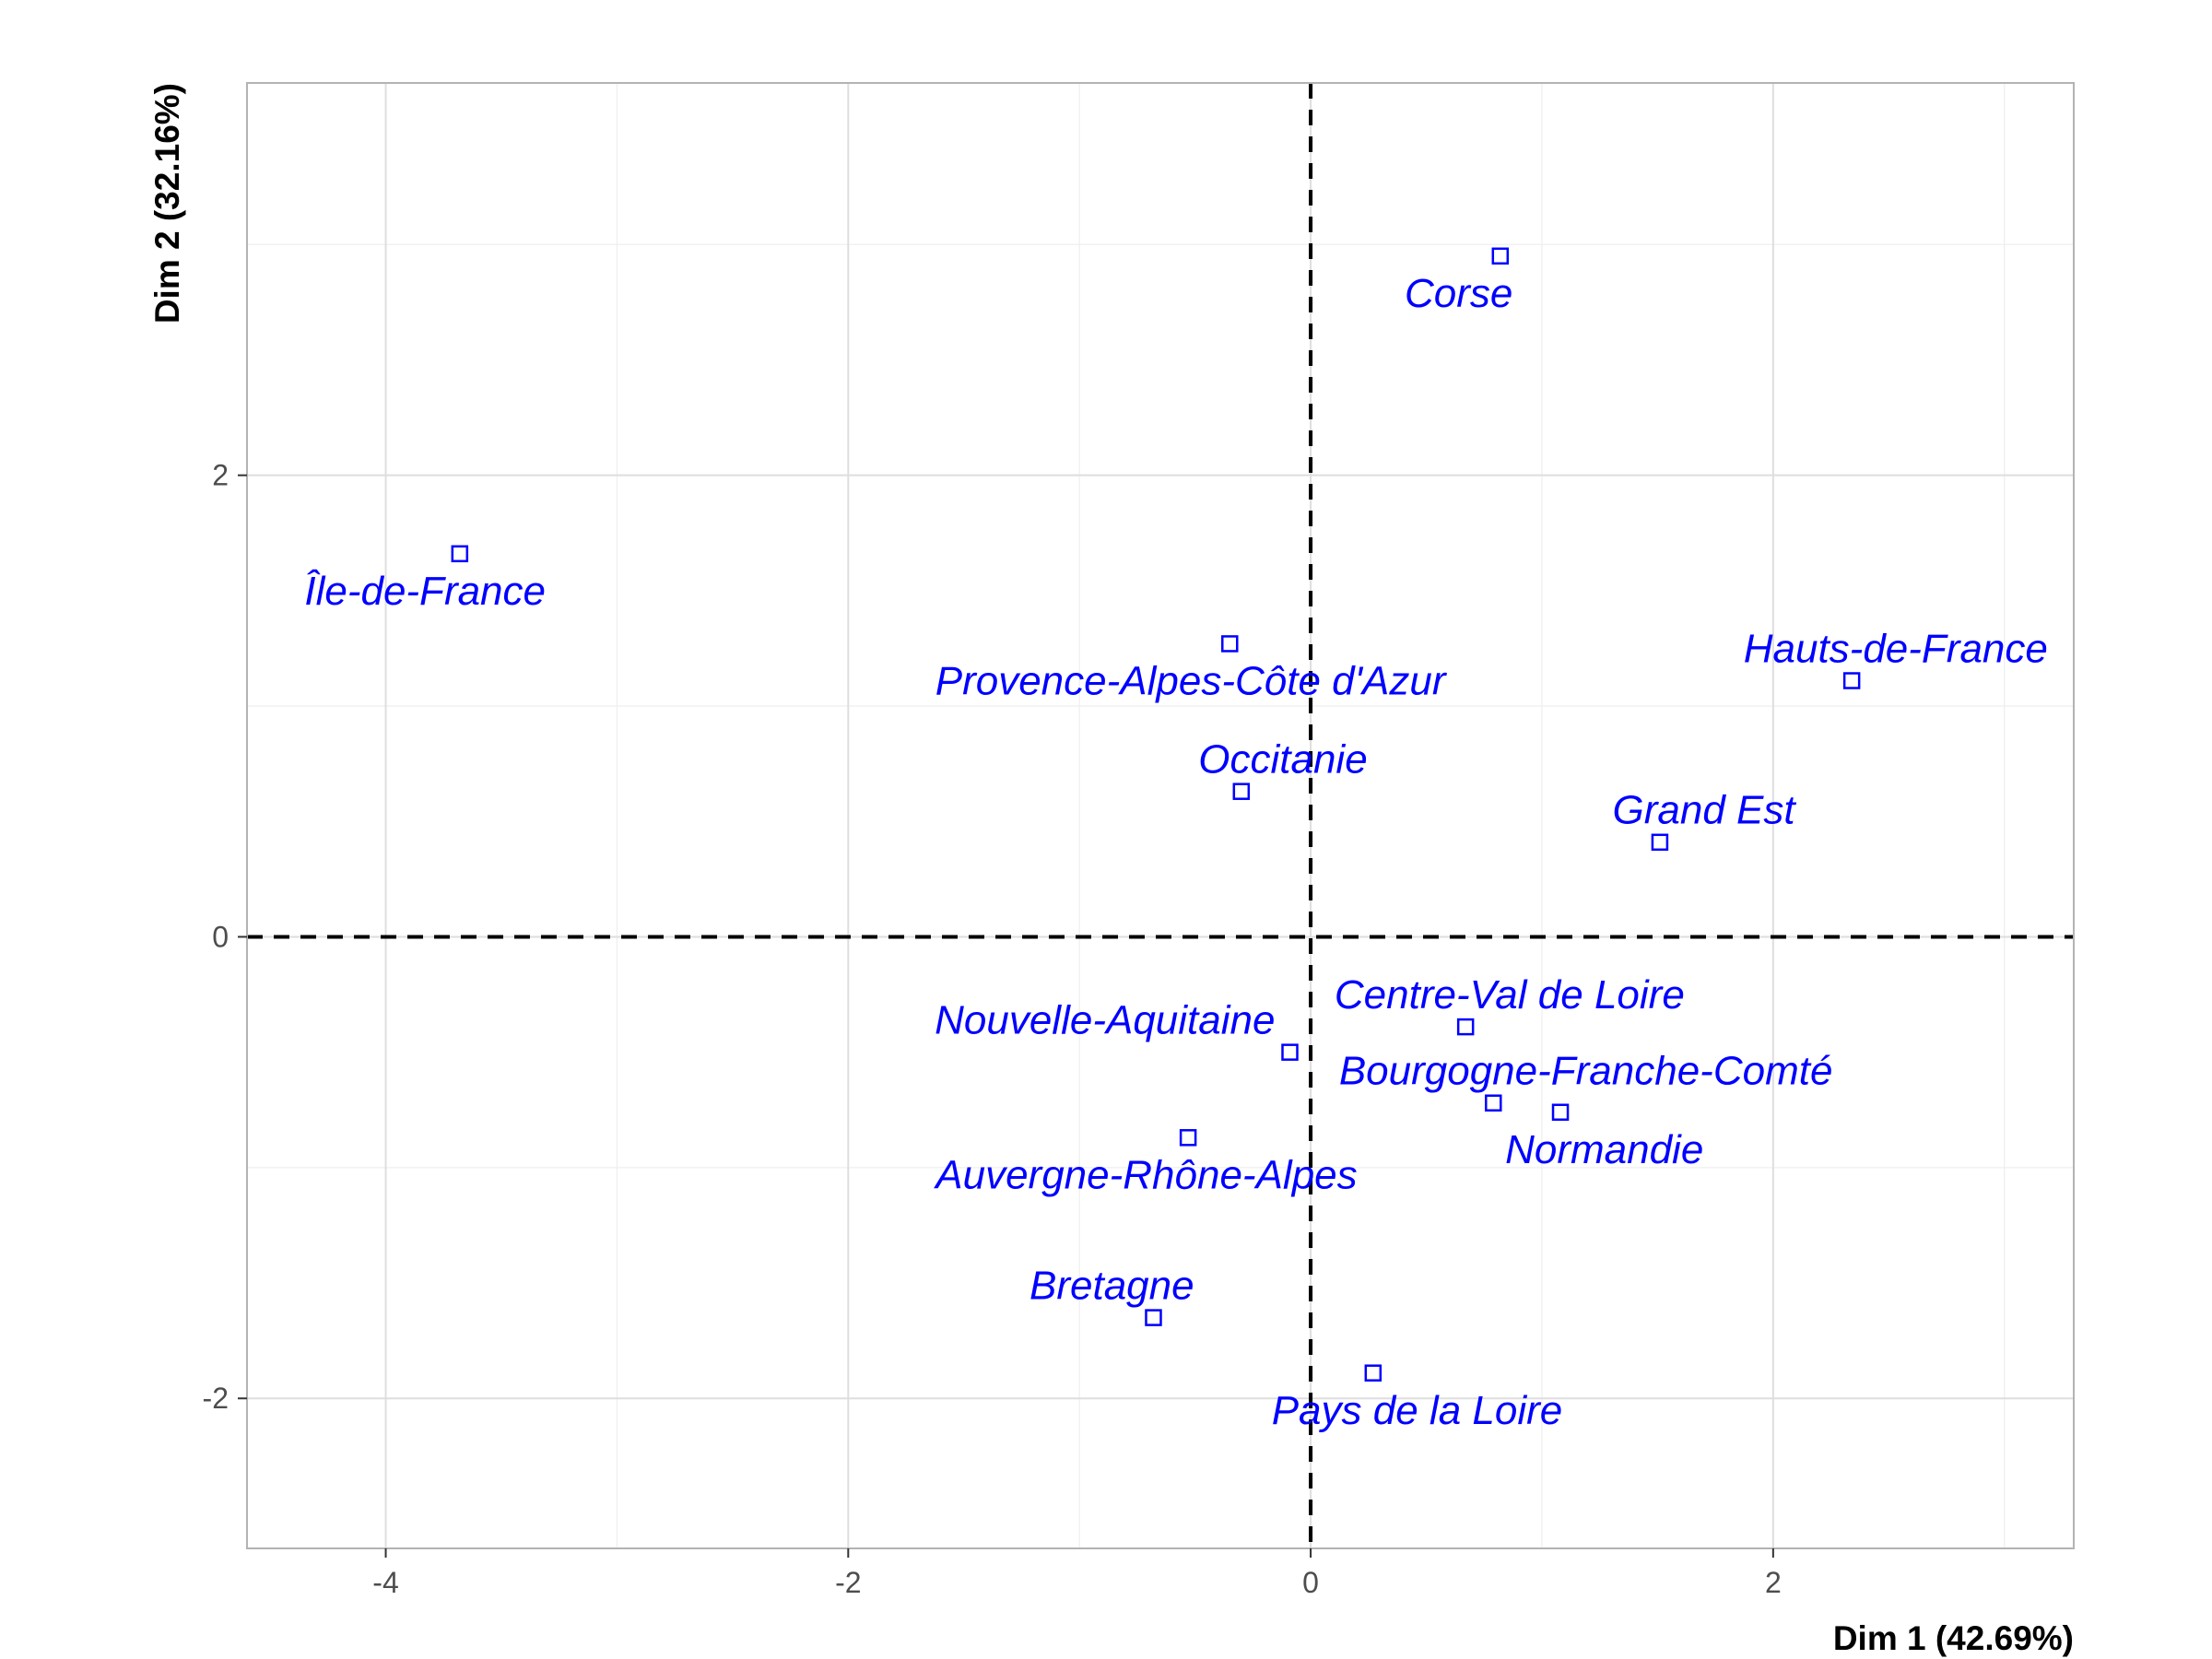  What do you see at coordinates (1604, 1149) in the screenshot?
I see `point-label: Normandie` at bounding box center [1604, 1149].